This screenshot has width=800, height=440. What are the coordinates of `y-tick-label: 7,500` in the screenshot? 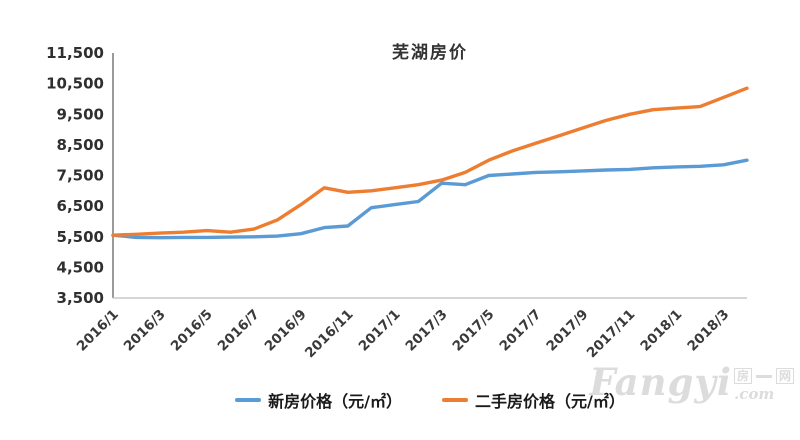 It's located at (80, 176).